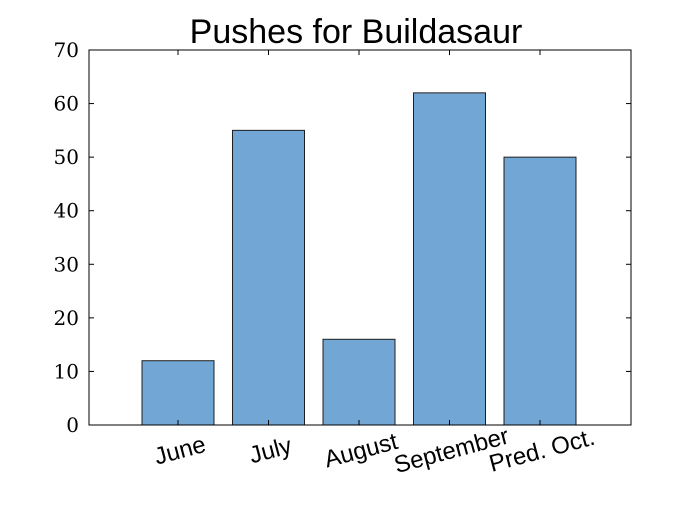  Describe the element at coordinates (66, 318) in the screenshot. I see `y-tick-label: 20` at that location.